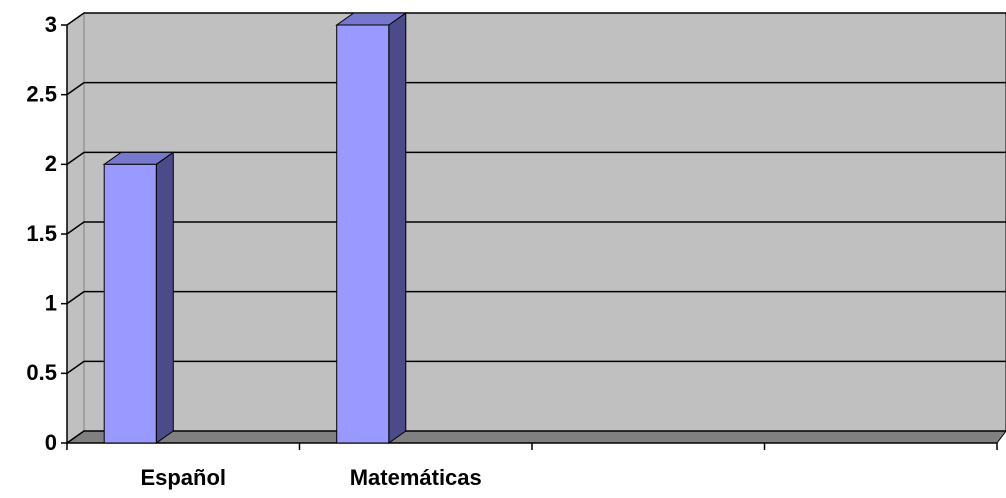  Describe the element at coordinates (41, 372) in the screenshot. I see `y-tick-label: 0.5` at that location.